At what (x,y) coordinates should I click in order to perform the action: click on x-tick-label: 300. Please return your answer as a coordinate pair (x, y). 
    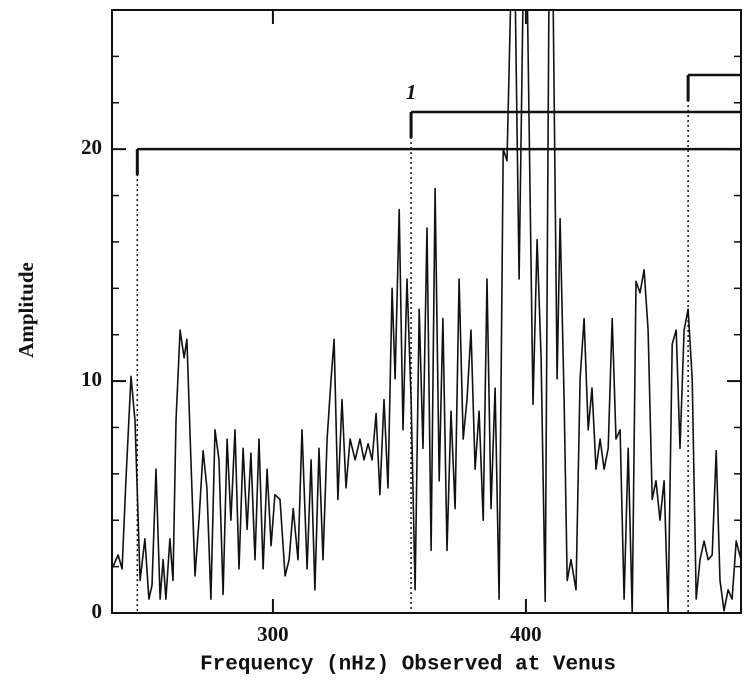
    Looking at the image, I should click on (273, 634).